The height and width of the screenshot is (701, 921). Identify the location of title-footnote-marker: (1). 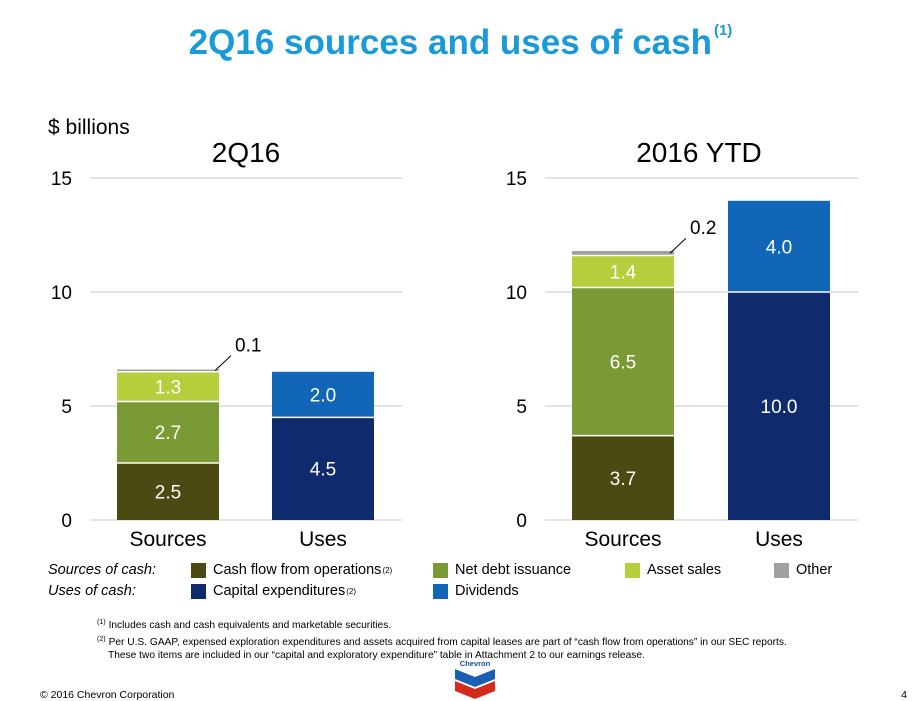
(723, 30).